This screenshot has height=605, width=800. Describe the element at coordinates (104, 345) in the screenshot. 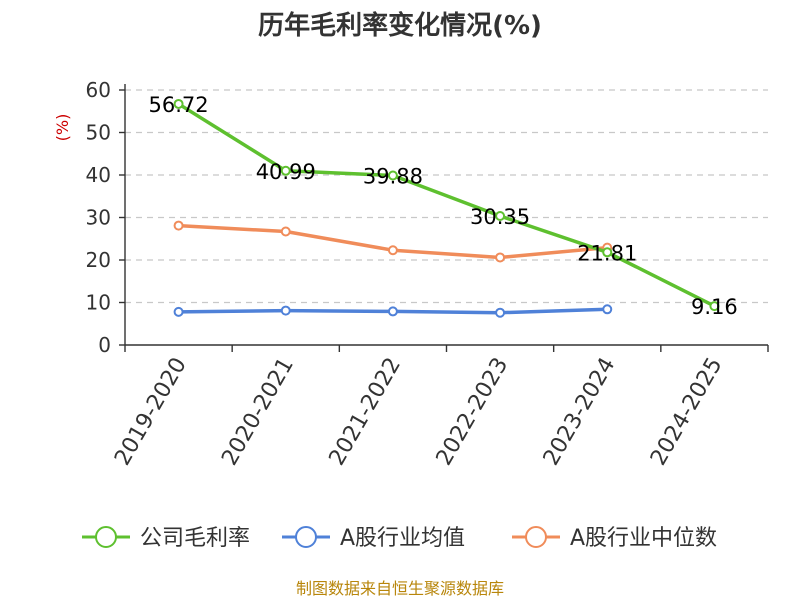

I see `y-tick-label: 0` at that location.